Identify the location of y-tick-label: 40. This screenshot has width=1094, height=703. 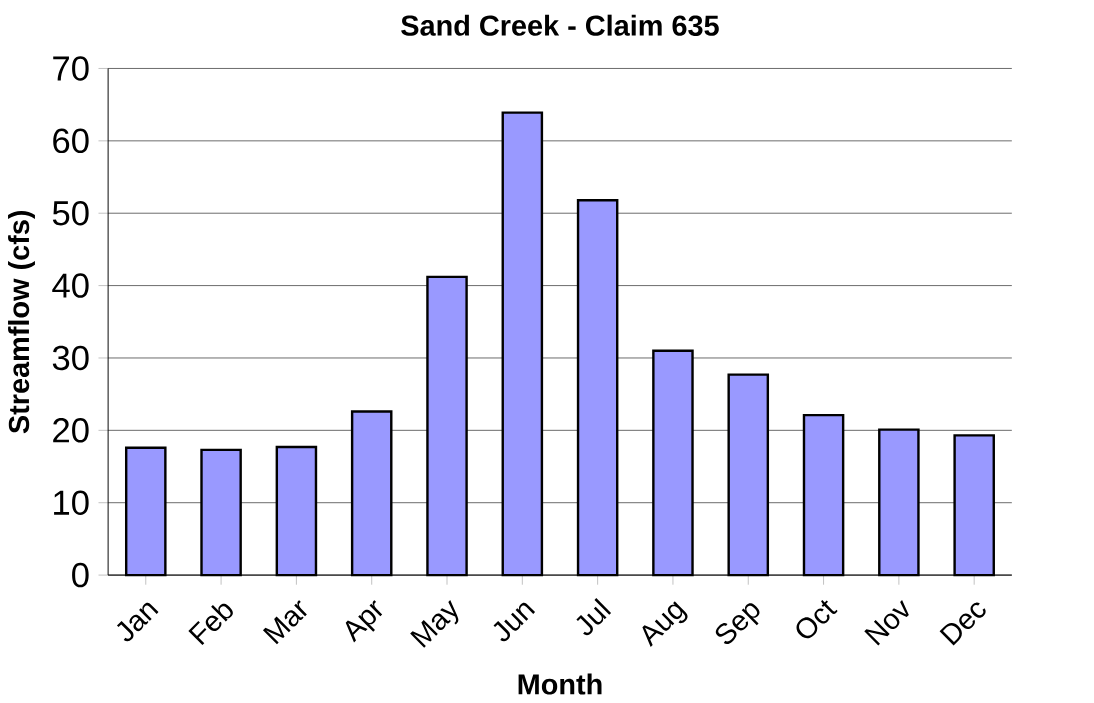
(70, 286).